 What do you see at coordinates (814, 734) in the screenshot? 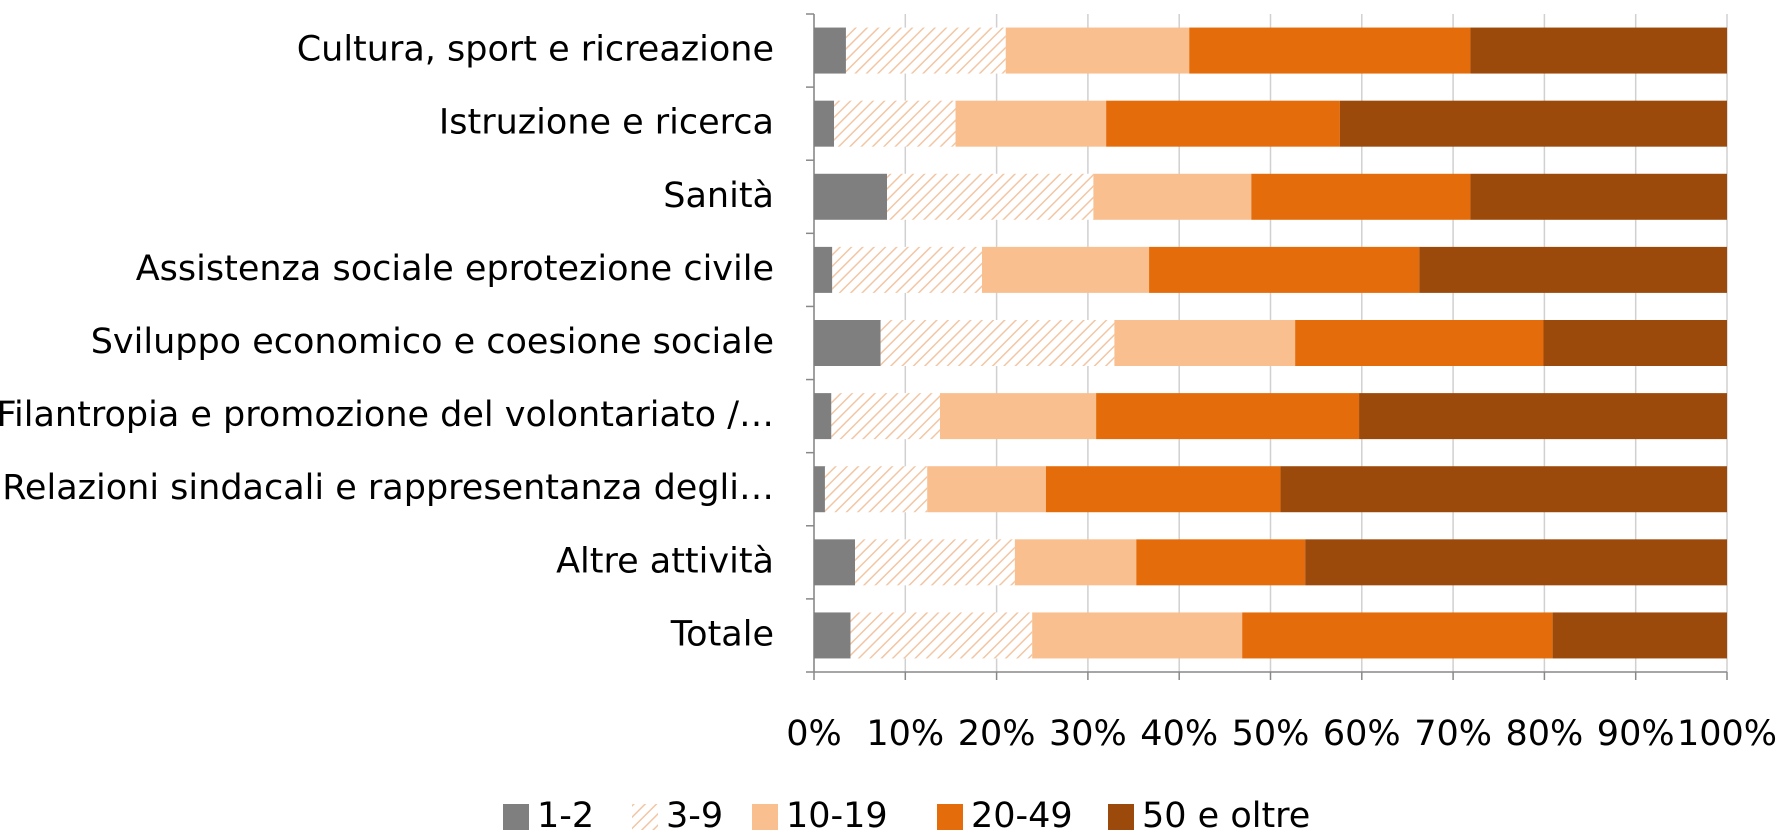
I see `x-tick-label: 0%` at bounding box center [814, 734].